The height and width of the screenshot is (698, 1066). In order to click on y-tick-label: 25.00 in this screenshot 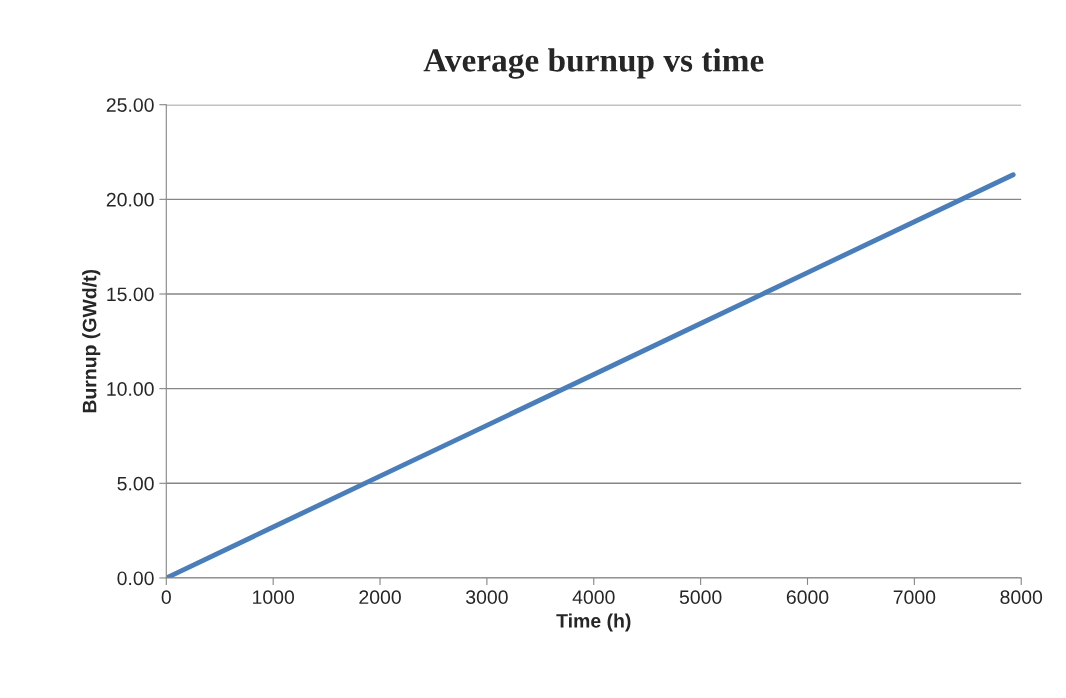, I will do `click(130, 105)`.